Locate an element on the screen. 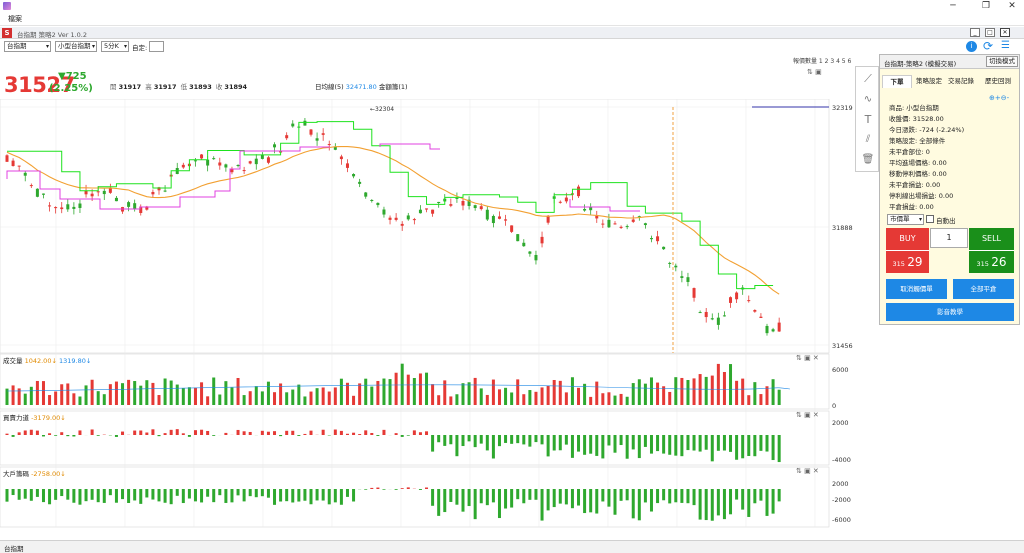  close-all-button: 全部平倉 is located at coordinates (983, 289).